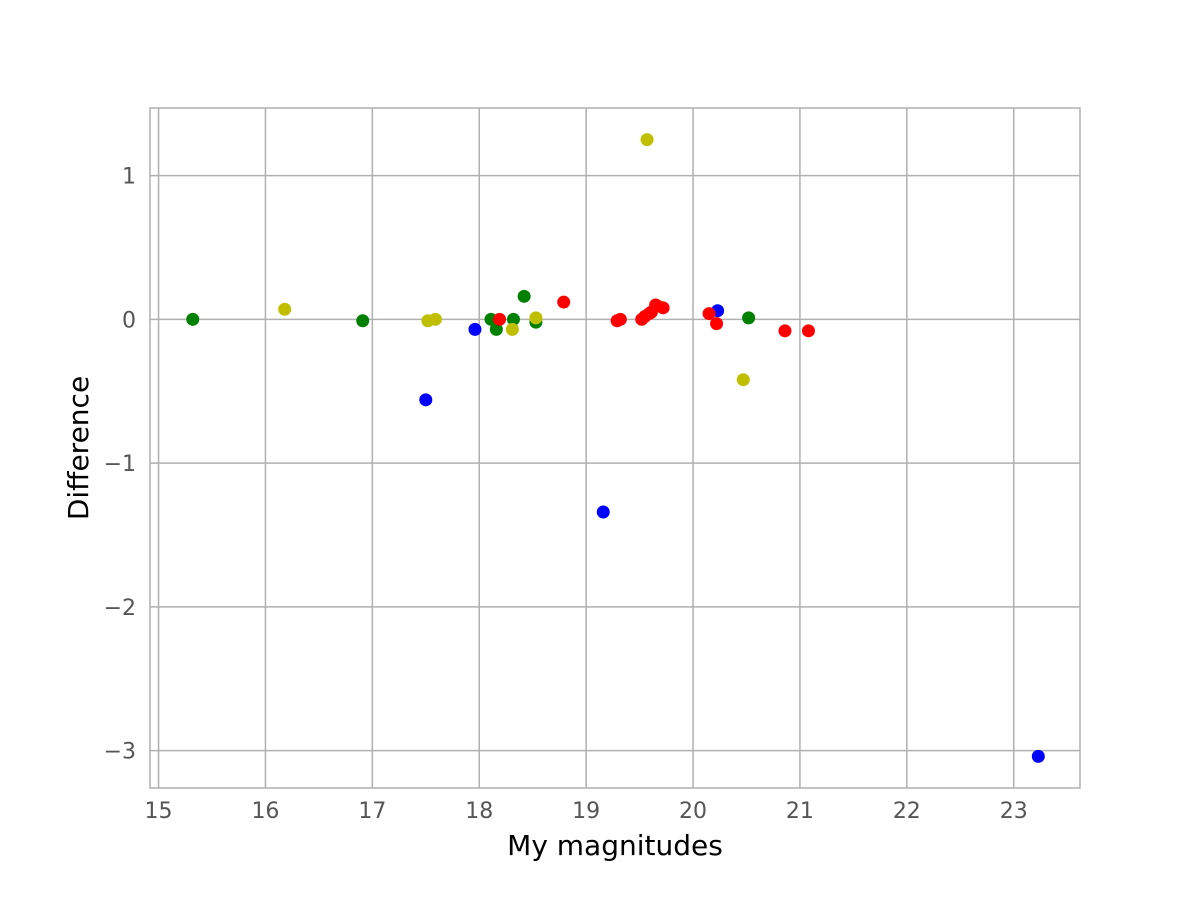 The image size is (1200, 900). I want to click on x-tick-label: 23, so click(1014, 811).